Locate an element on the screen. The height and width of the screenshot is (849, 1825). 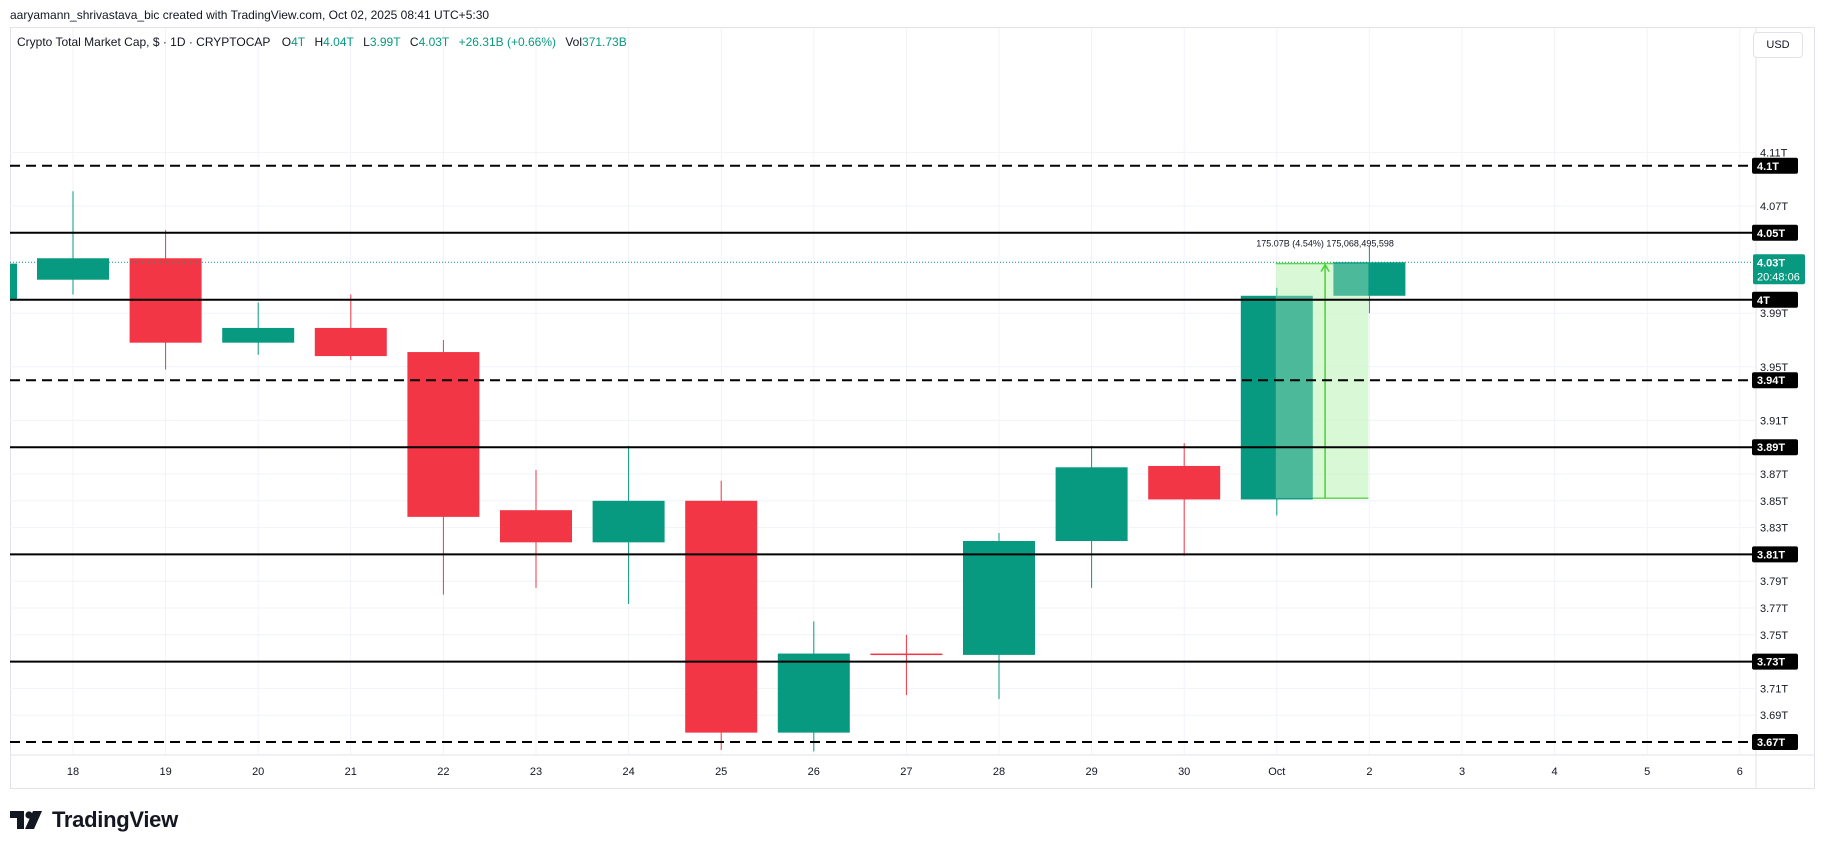
currency-button: USD is located at coordinates (1778, 45).